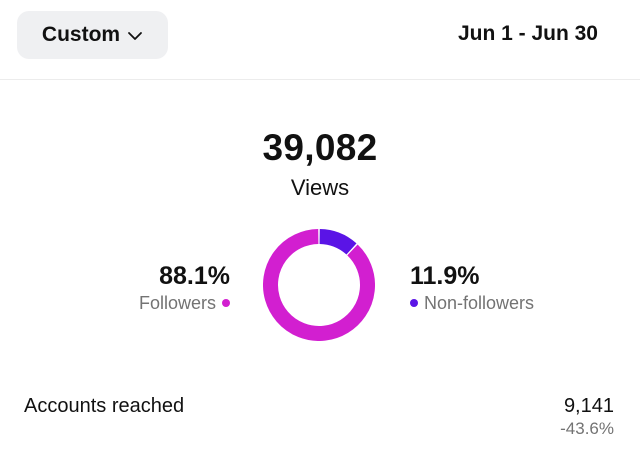  I want to click on accounts-reached-row: Accounts reached 9,141 -43.6%, so click(319, 418).